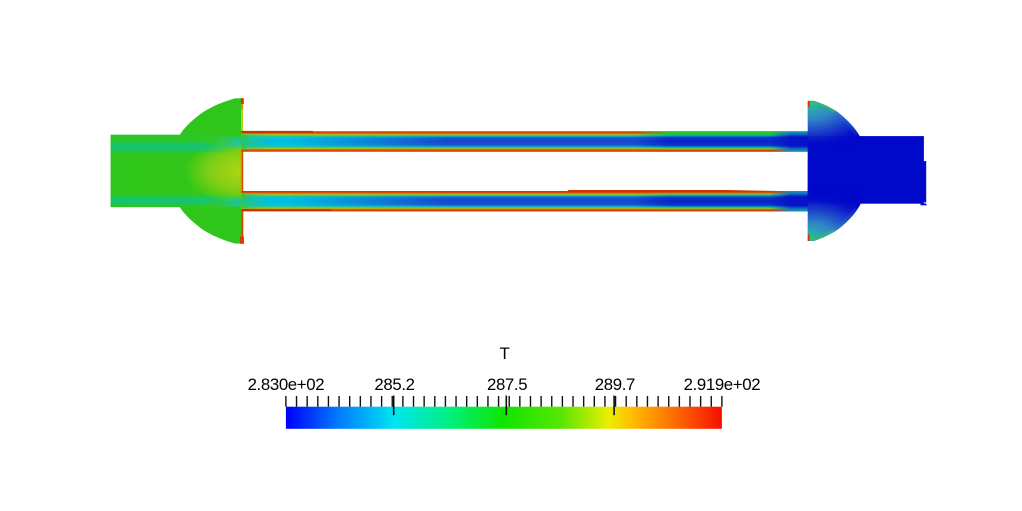  Describe the element at coordinates (394, 384) in the screenshot. I see `svg-text: 285.2` at that location.